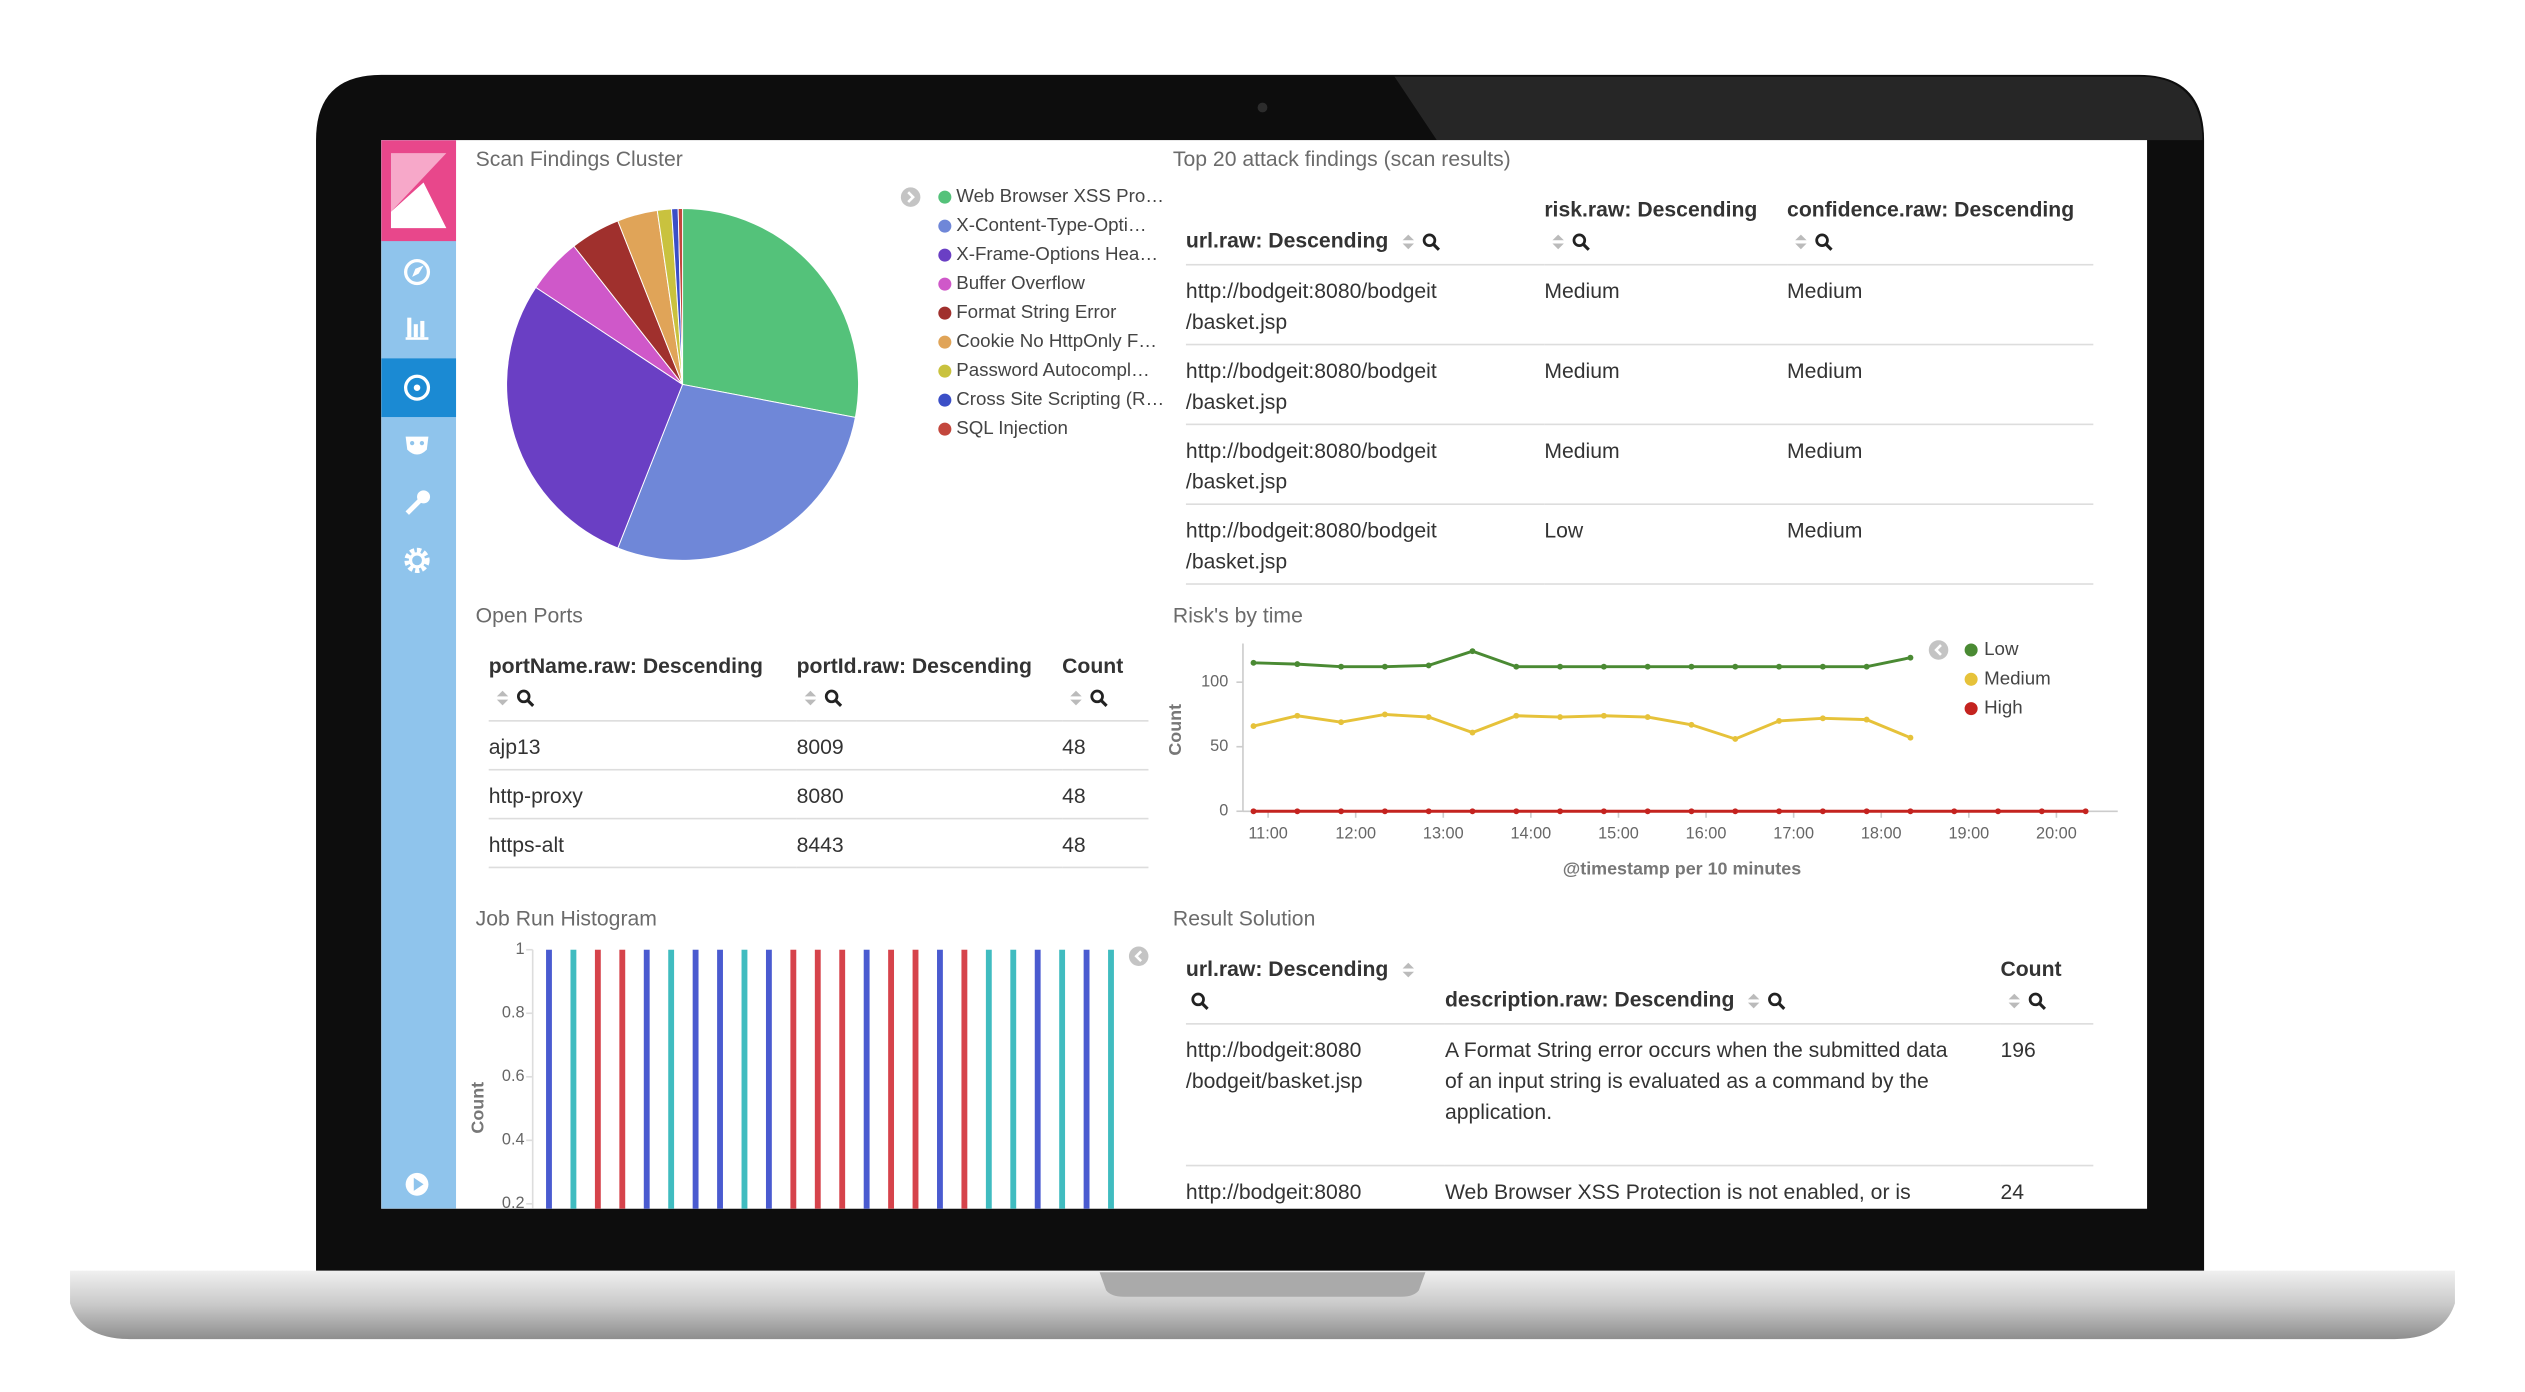  Describe the element at coordinates (643, 685) in the screenshot. I see `header-cell: portName.raw: Descending` at that location.